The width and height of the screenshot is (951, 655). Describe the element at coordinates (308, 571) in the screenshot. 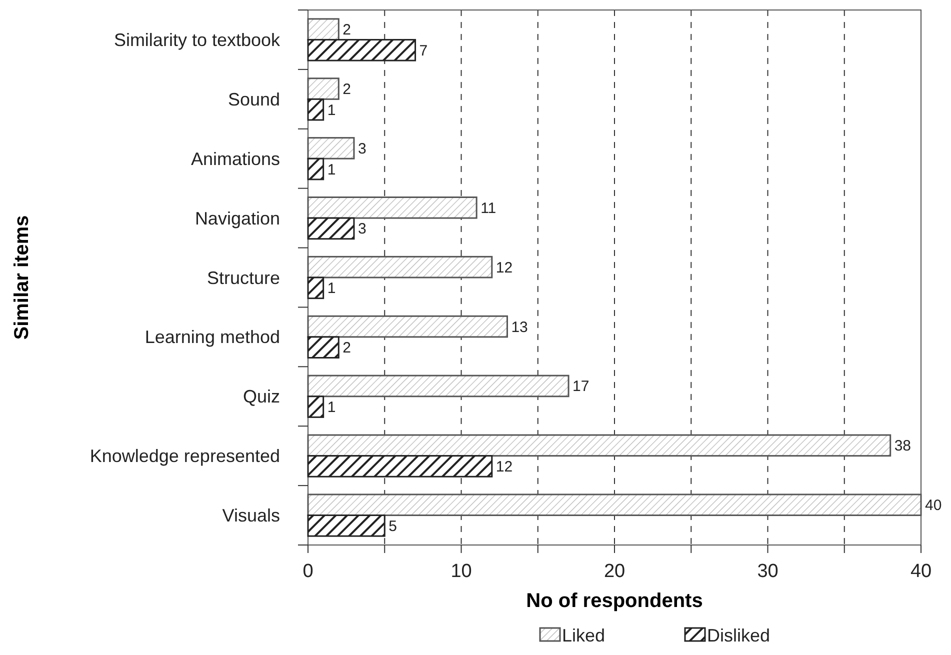

I see `x-tick-label: 0` at that location.